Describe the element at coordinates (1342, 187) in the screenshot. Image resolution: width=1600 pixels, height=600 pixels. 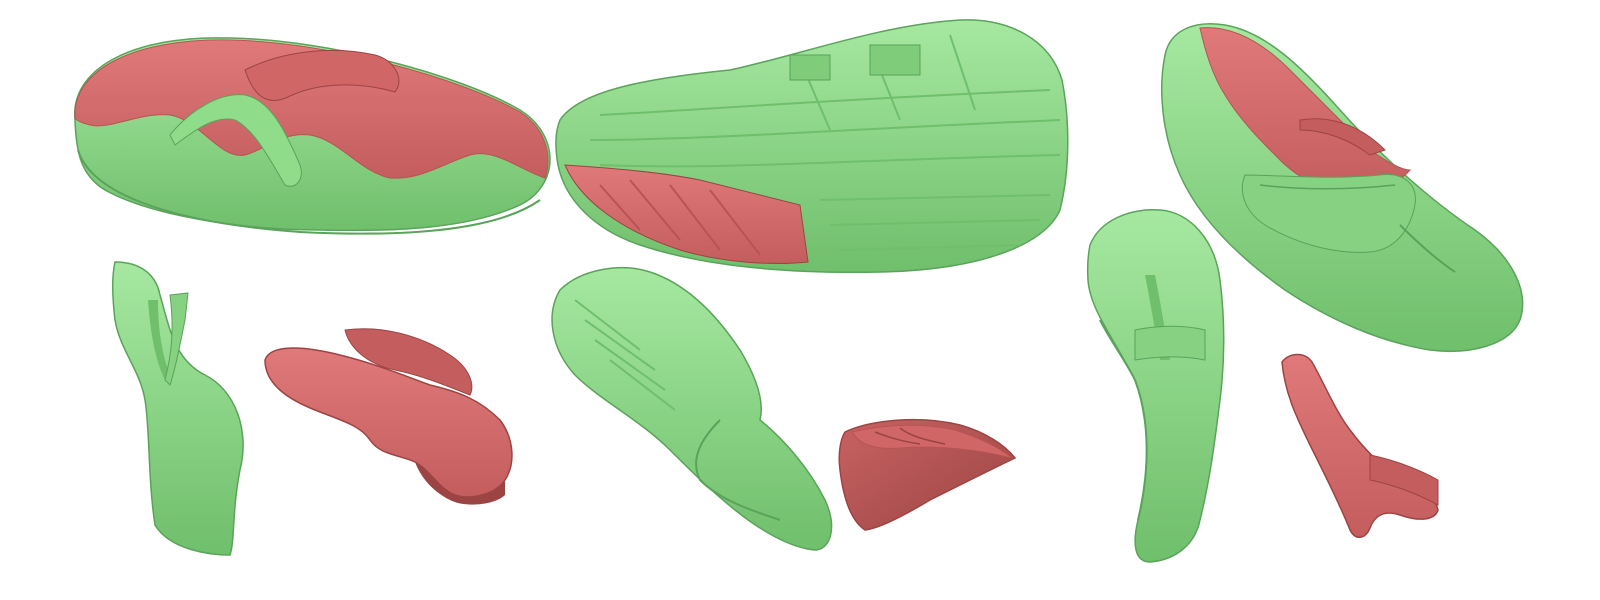
I see `flip-flop-right-full` at that location.